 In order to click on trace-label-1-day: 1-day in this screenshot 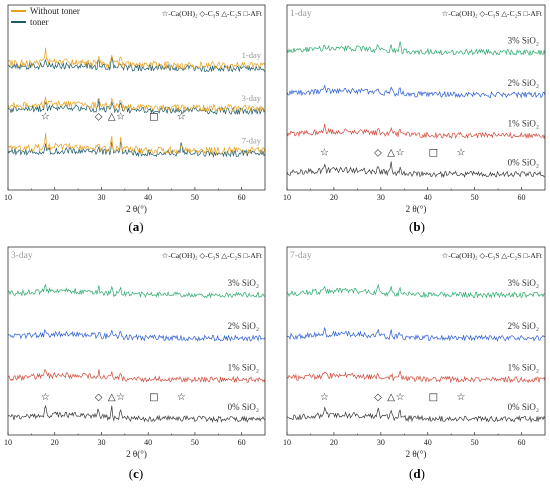, I will do `click(252, 55)`.